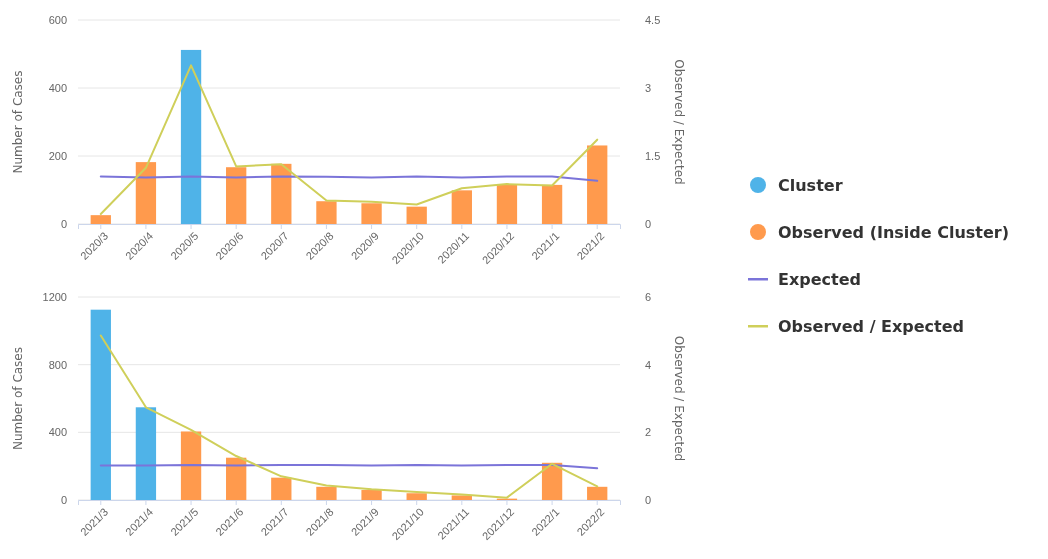 The image size is (1048, 559). I want to click on legend-label: Observed / Expected, so click(871, 326).